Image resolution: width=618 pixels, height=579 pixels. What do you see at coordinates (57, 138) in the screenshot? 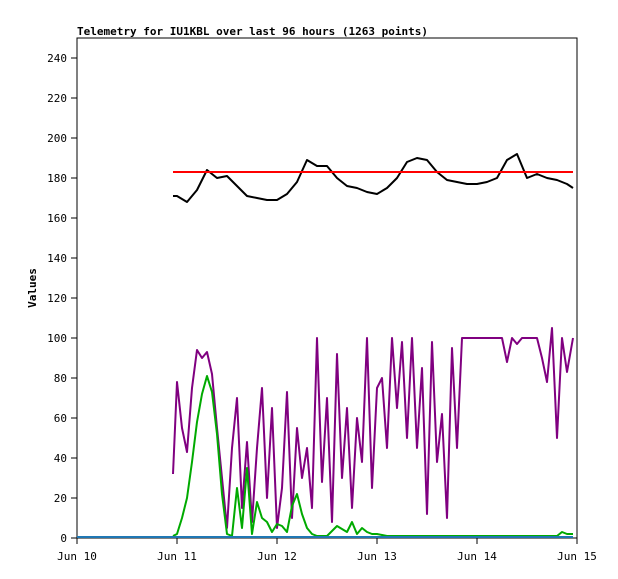
I see `y-tick-label: 200` at bounding box center [57, 138].